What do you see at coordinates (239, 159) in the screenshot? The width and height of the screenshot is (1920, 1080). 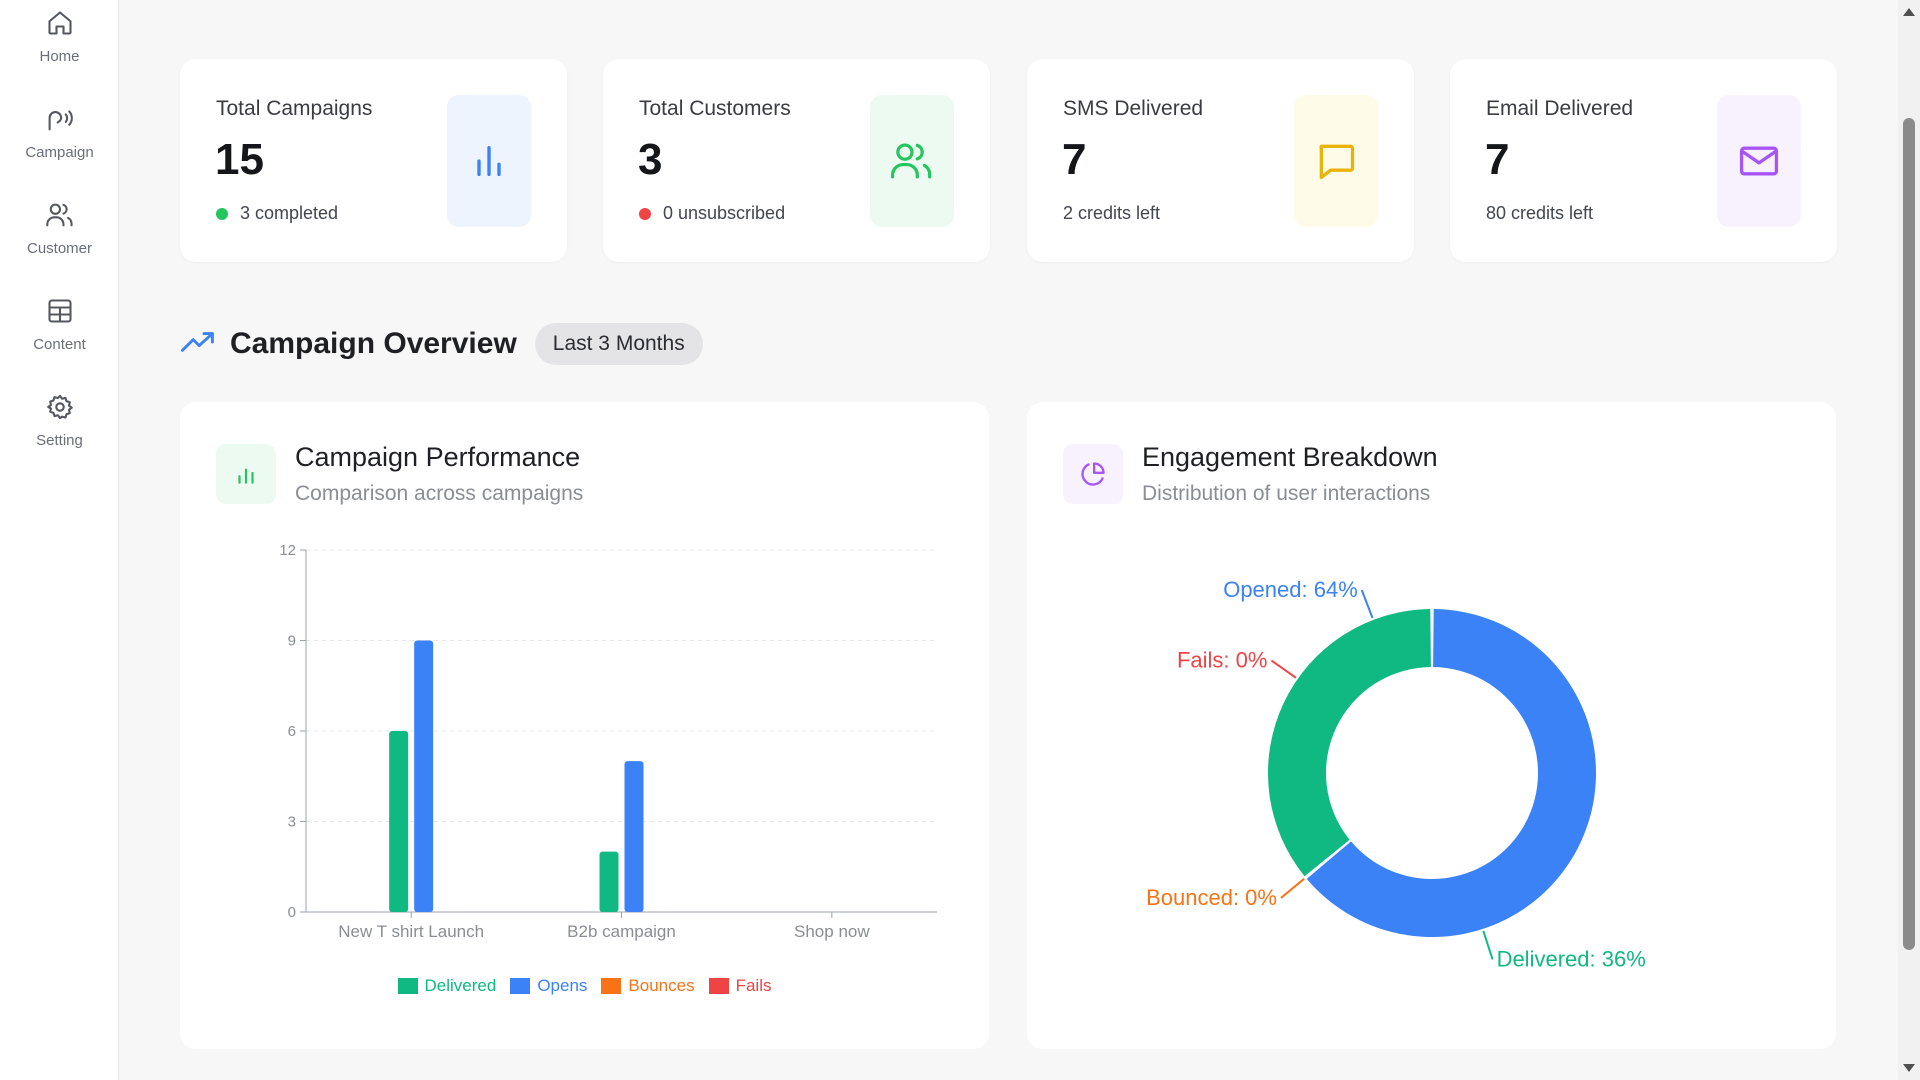 I see `stat-value: 15` at bounding box center [239, 159].